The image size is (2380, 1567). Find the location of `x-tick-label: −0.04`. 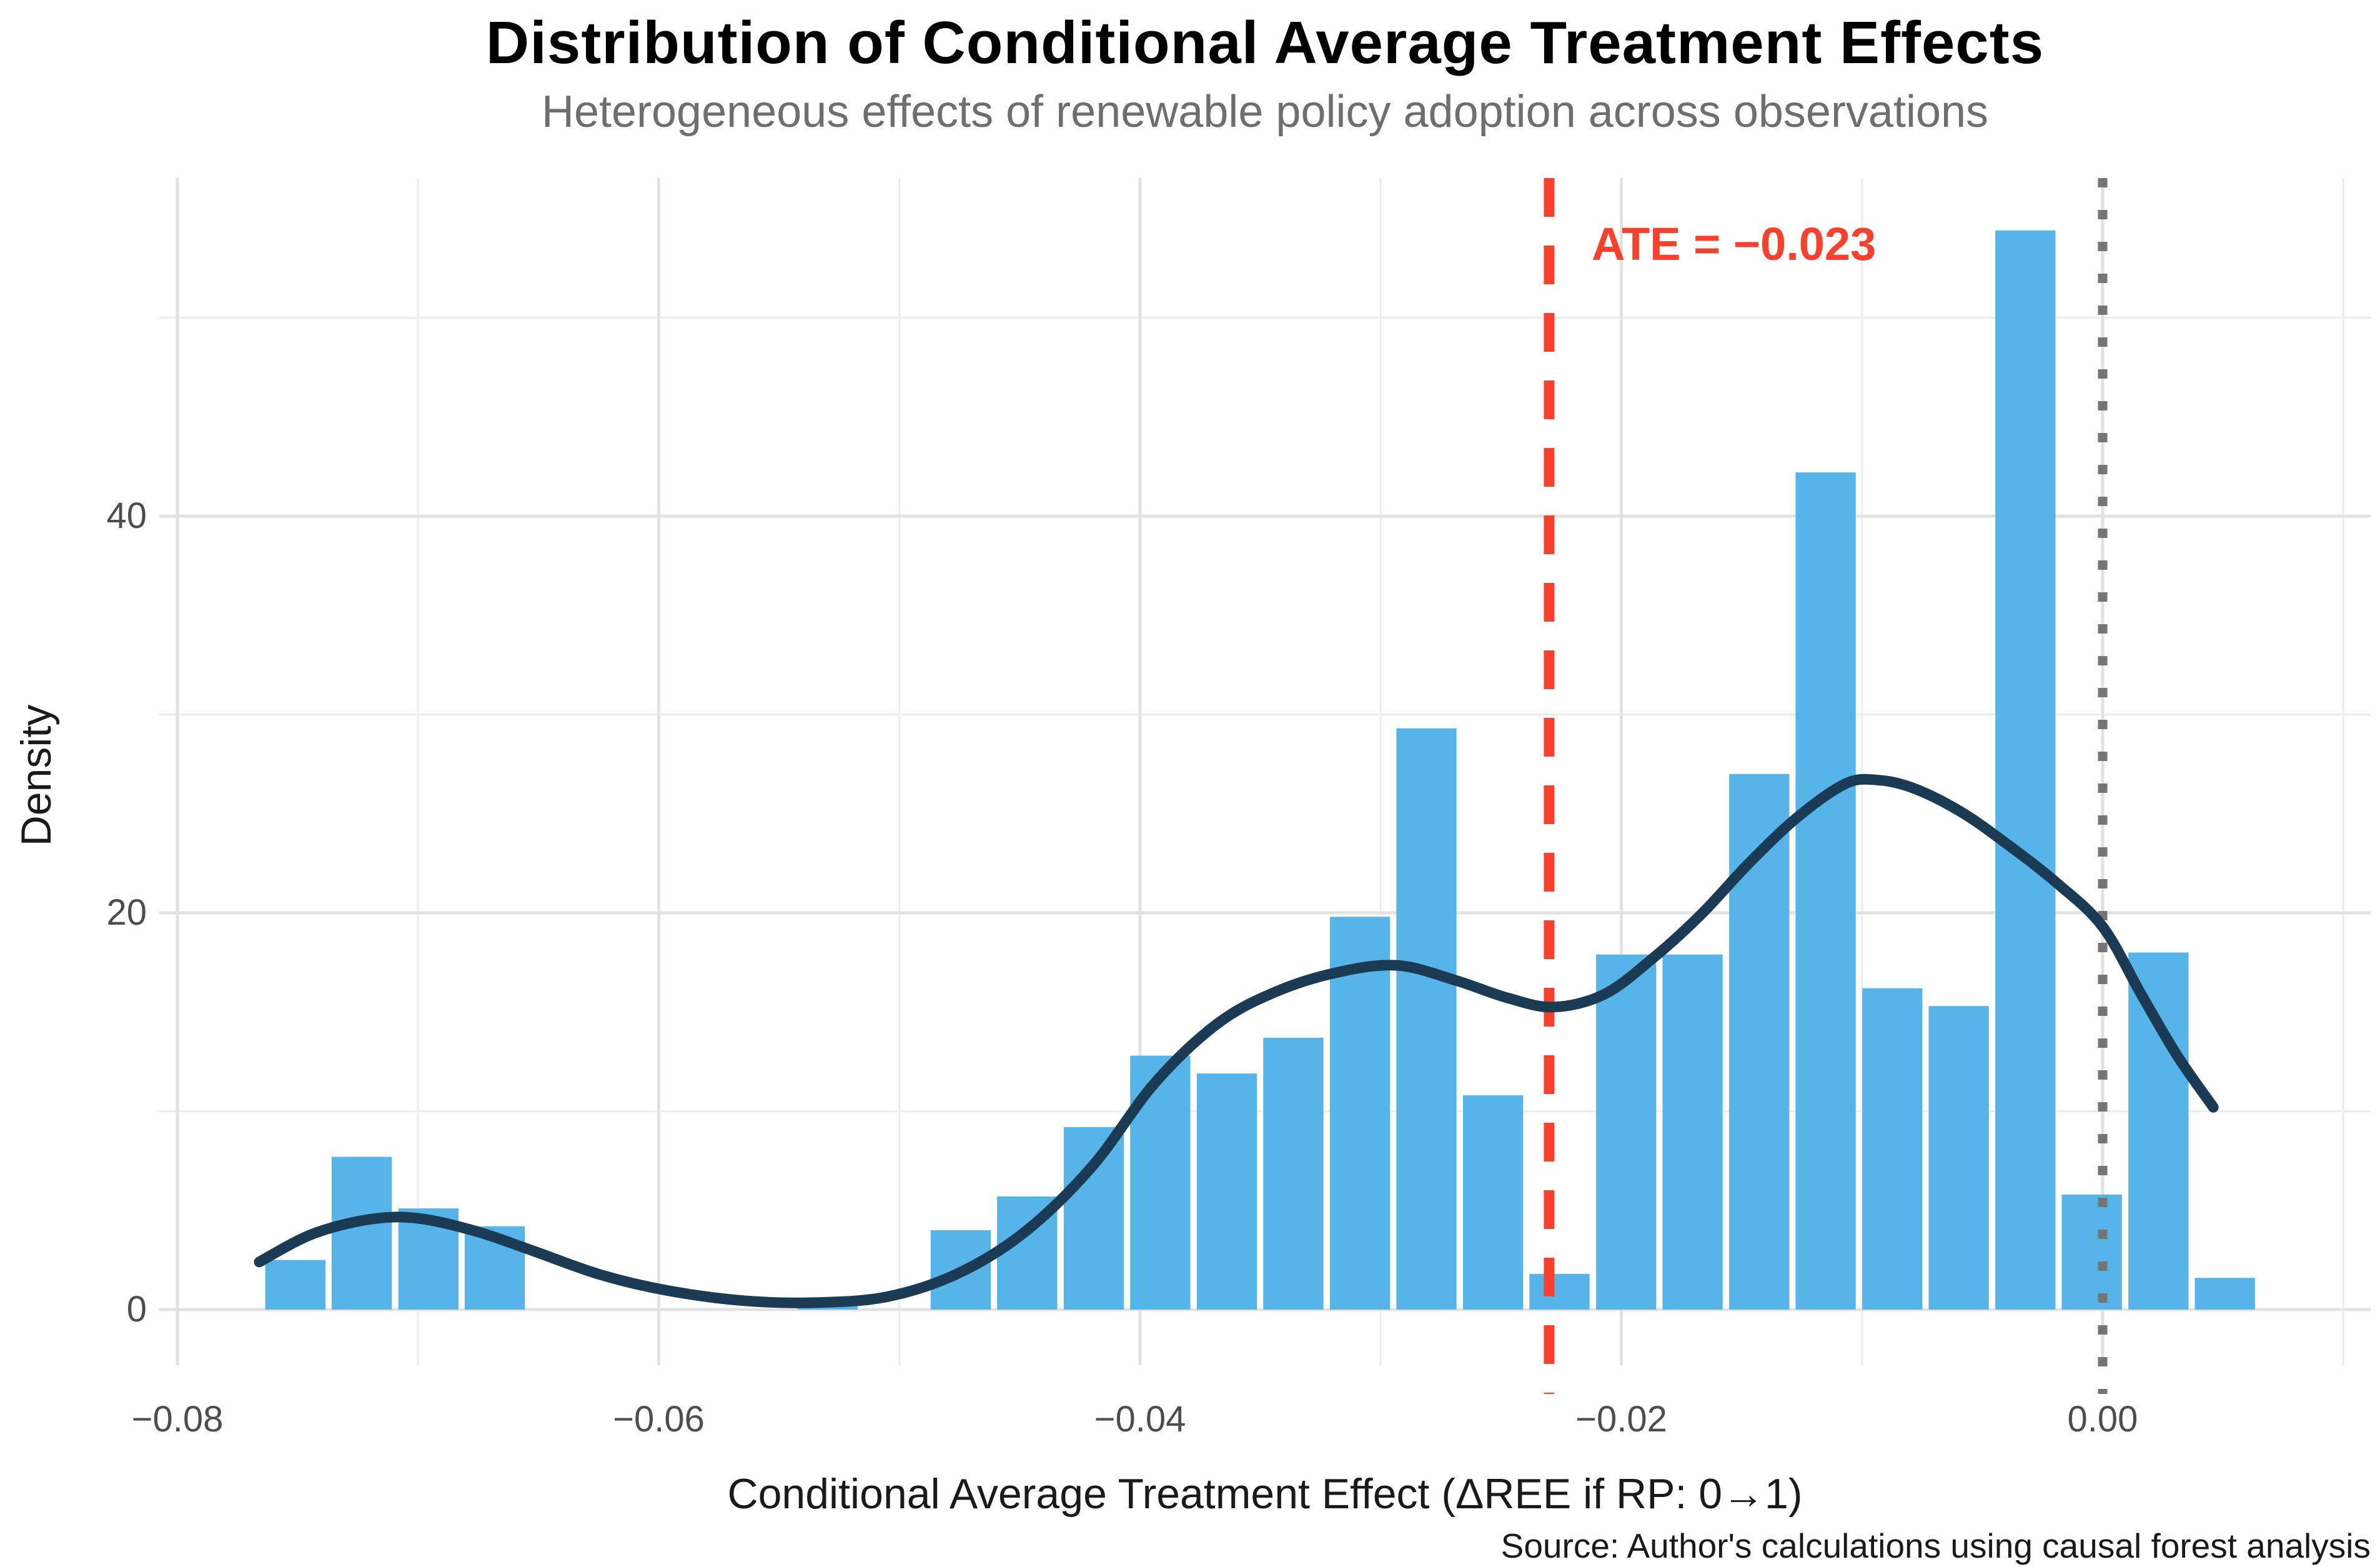

x-tick-label: −0.04 is located at coordinates (1140, 1419).